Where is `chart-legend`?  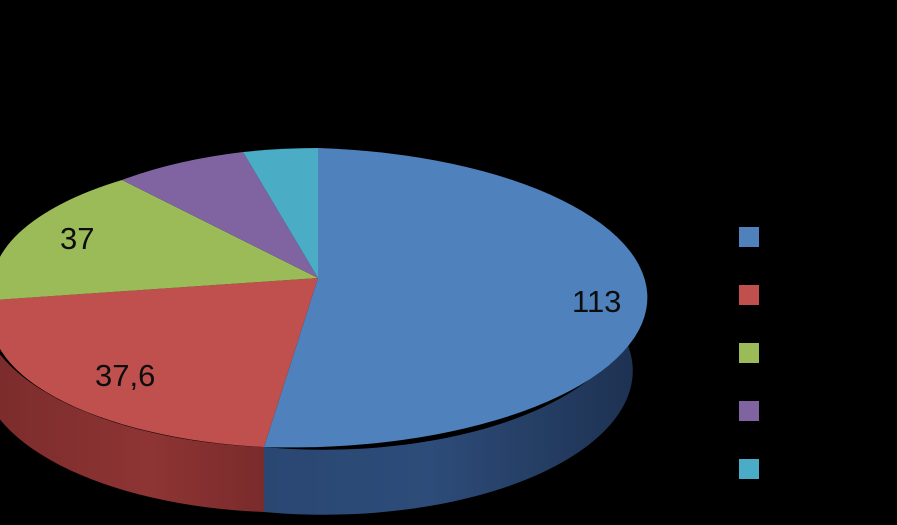
chart-legend is located at coordinates (814, 353).